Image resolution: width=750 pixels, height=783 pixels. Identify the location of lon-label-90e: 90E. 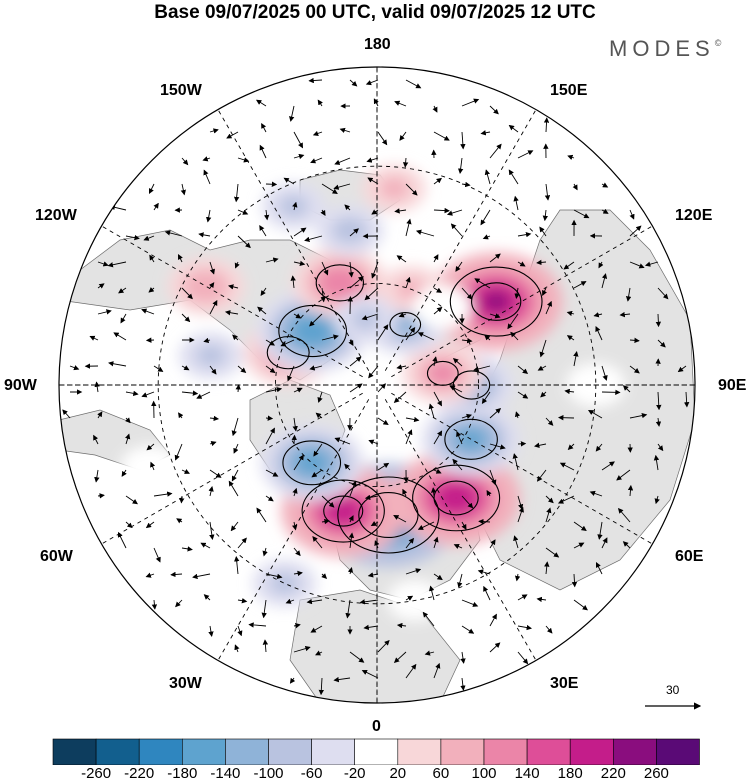
(732, 385).